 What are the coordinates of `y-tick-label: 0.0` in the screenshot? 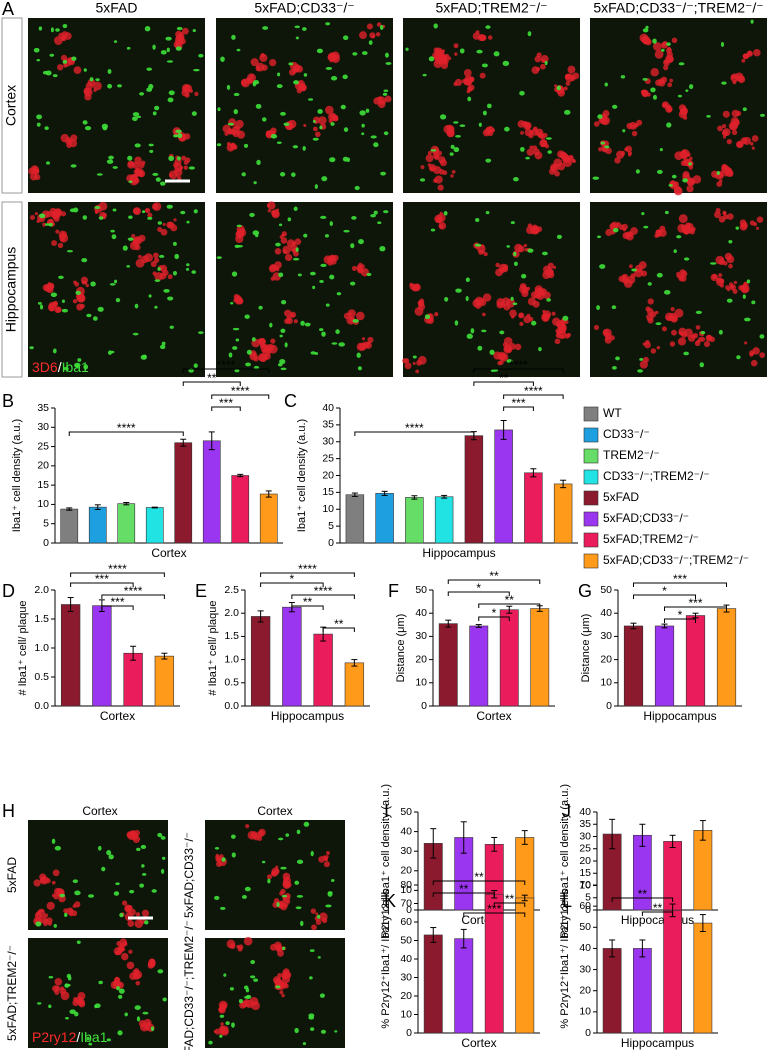 It's located at (231, 706).